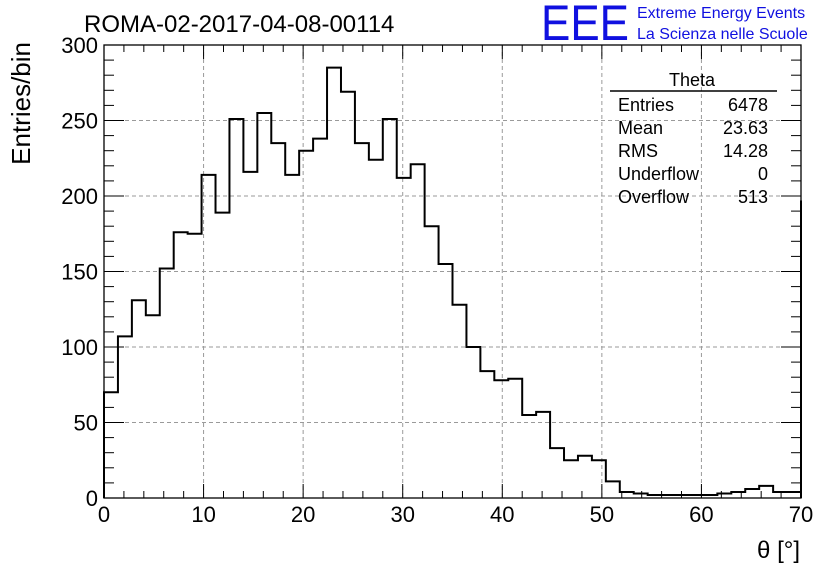  I want to click on stats-row-label: Underflow, so click(659, 174).